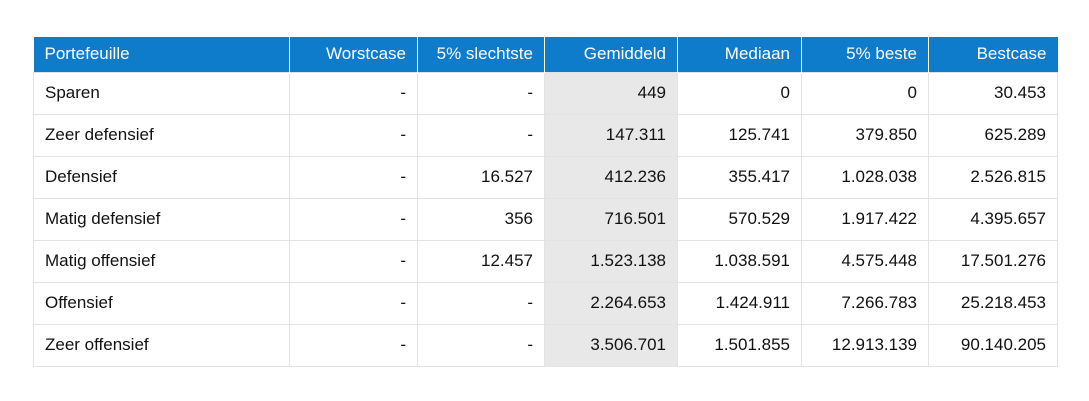 The height and width of the screenshot is (401, 1089). Describe the element at coordinates (865, 177) in the screenshot. I see `value-cell-5-beste: 1.028.038` at that location.